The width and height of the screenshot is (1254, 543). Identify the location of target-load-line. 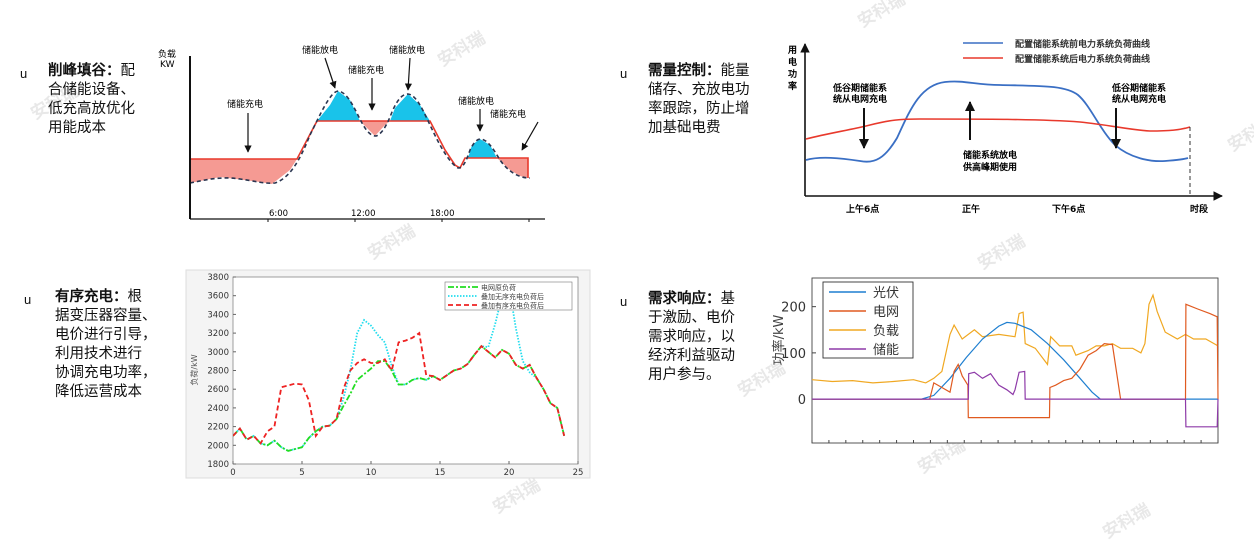
(359, 149).